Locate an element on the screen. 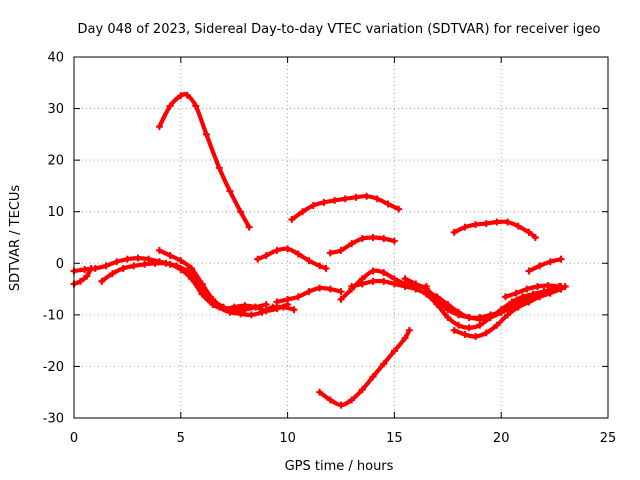 Image resolution: width=640 pixels, height=480 pixels. y-tick-label: -30 is located at coordinates (53, 419).